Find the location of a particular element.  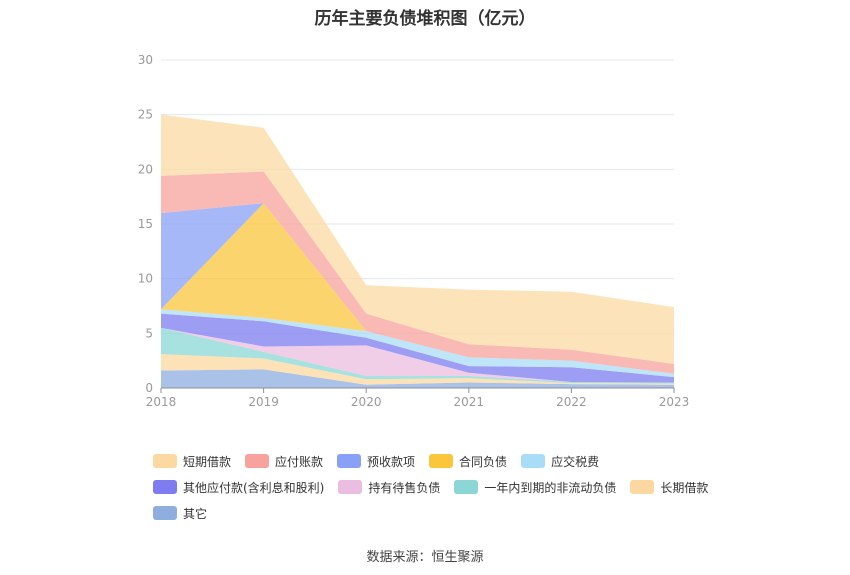

legend-item: 一年内到期的非流动负债 is located at coordinates (535, 487).